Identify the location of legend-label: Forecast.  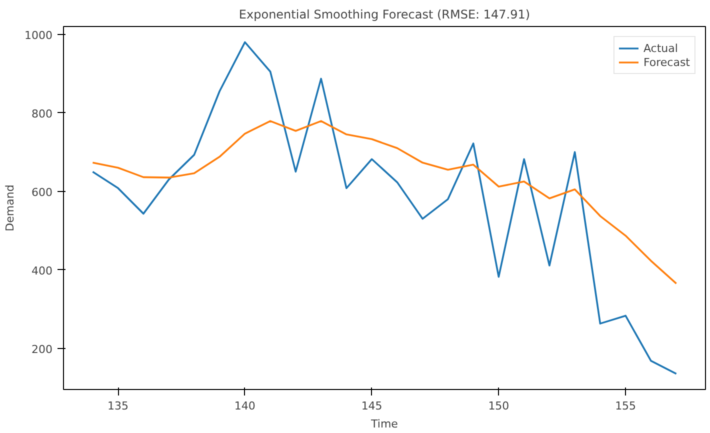
(666, 62).